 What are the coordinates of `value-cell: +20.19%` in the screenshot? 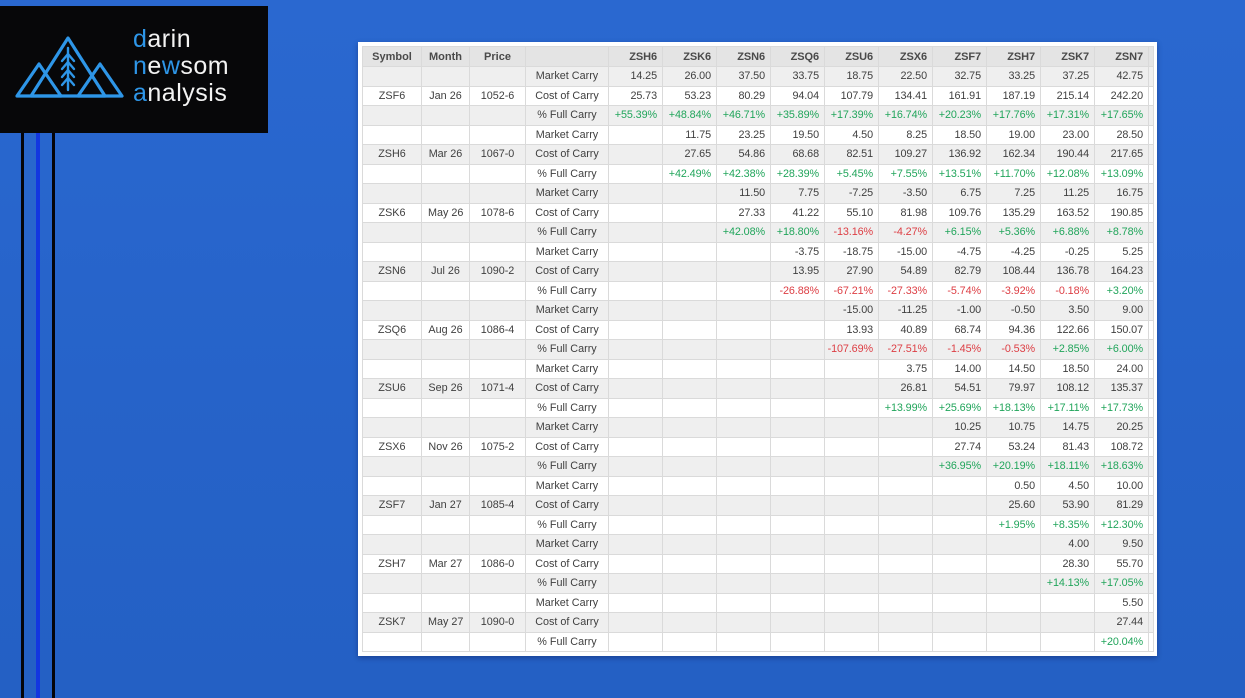 It's located at (1013, 466).